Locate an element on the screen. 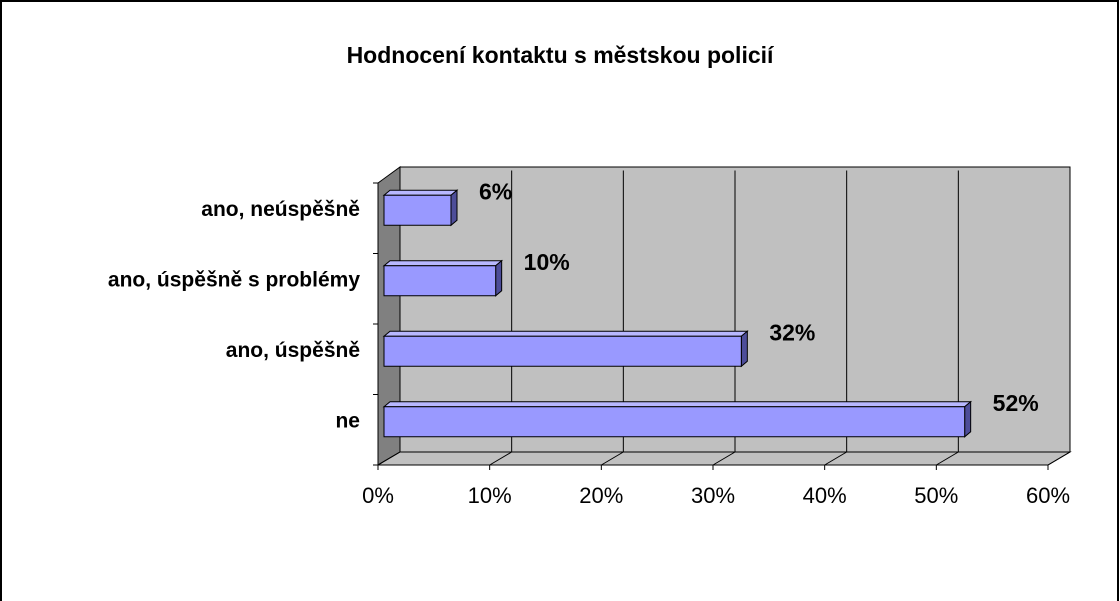 Image resolution: width=1120 pixels, height=601 pixels. y-tick-label: ano, úspěšně s problémy is located at coordinates (234, 279).